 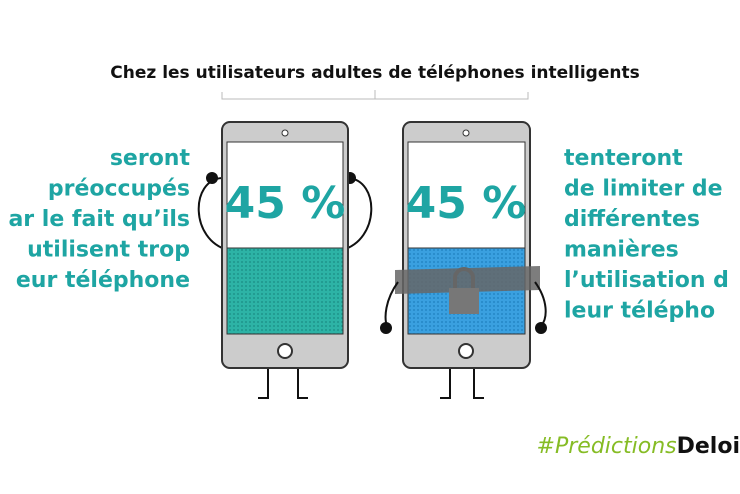 I want to click on text-line: l’utilisation d, so click(x=646, y=280).